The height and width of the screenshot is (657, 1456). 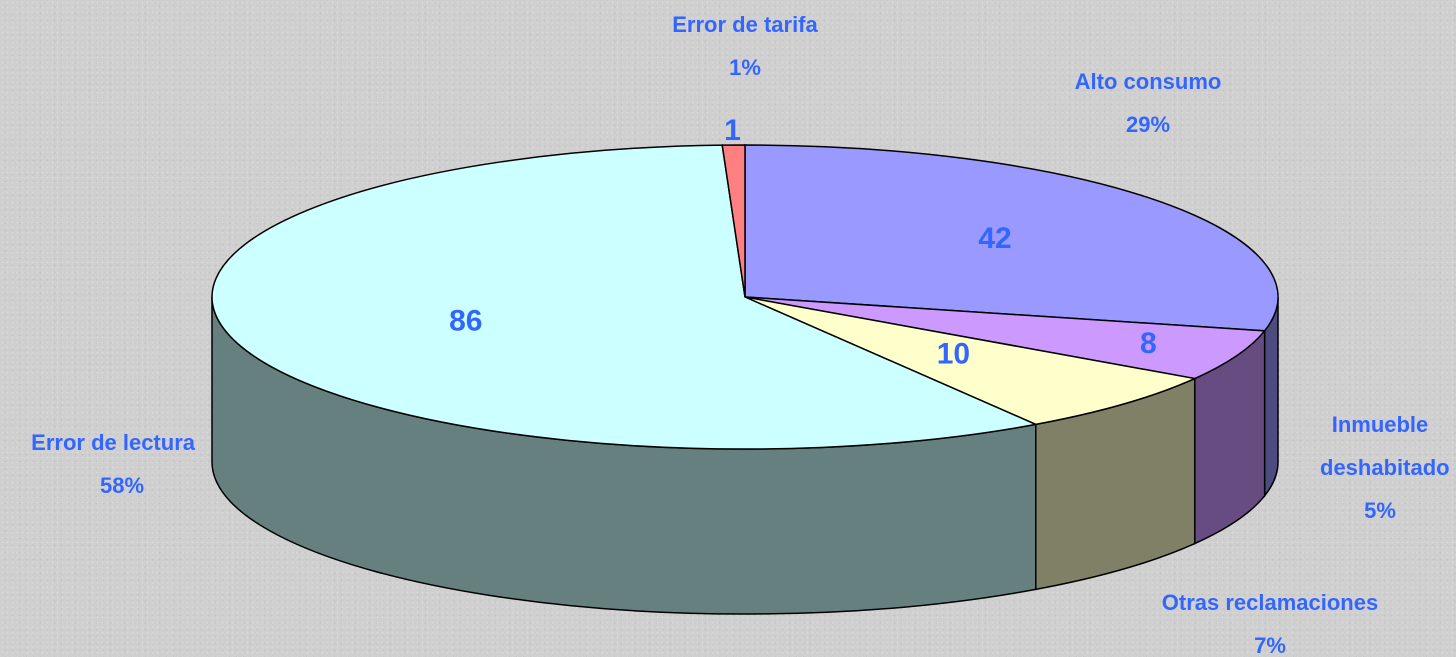 What do you see at coordinates (745, 24) in the screenshot?
I see `category-label: Error de tarifa` at bounding box center [745, 24].